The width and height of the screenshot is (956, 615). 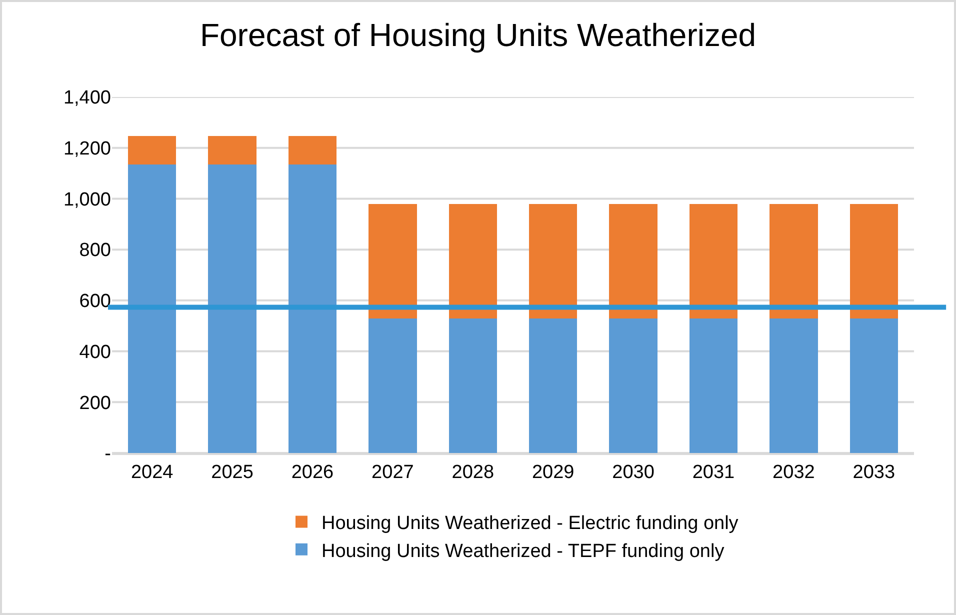 I want to click on x-tick-label: 2028, so click(x=473, y=472).